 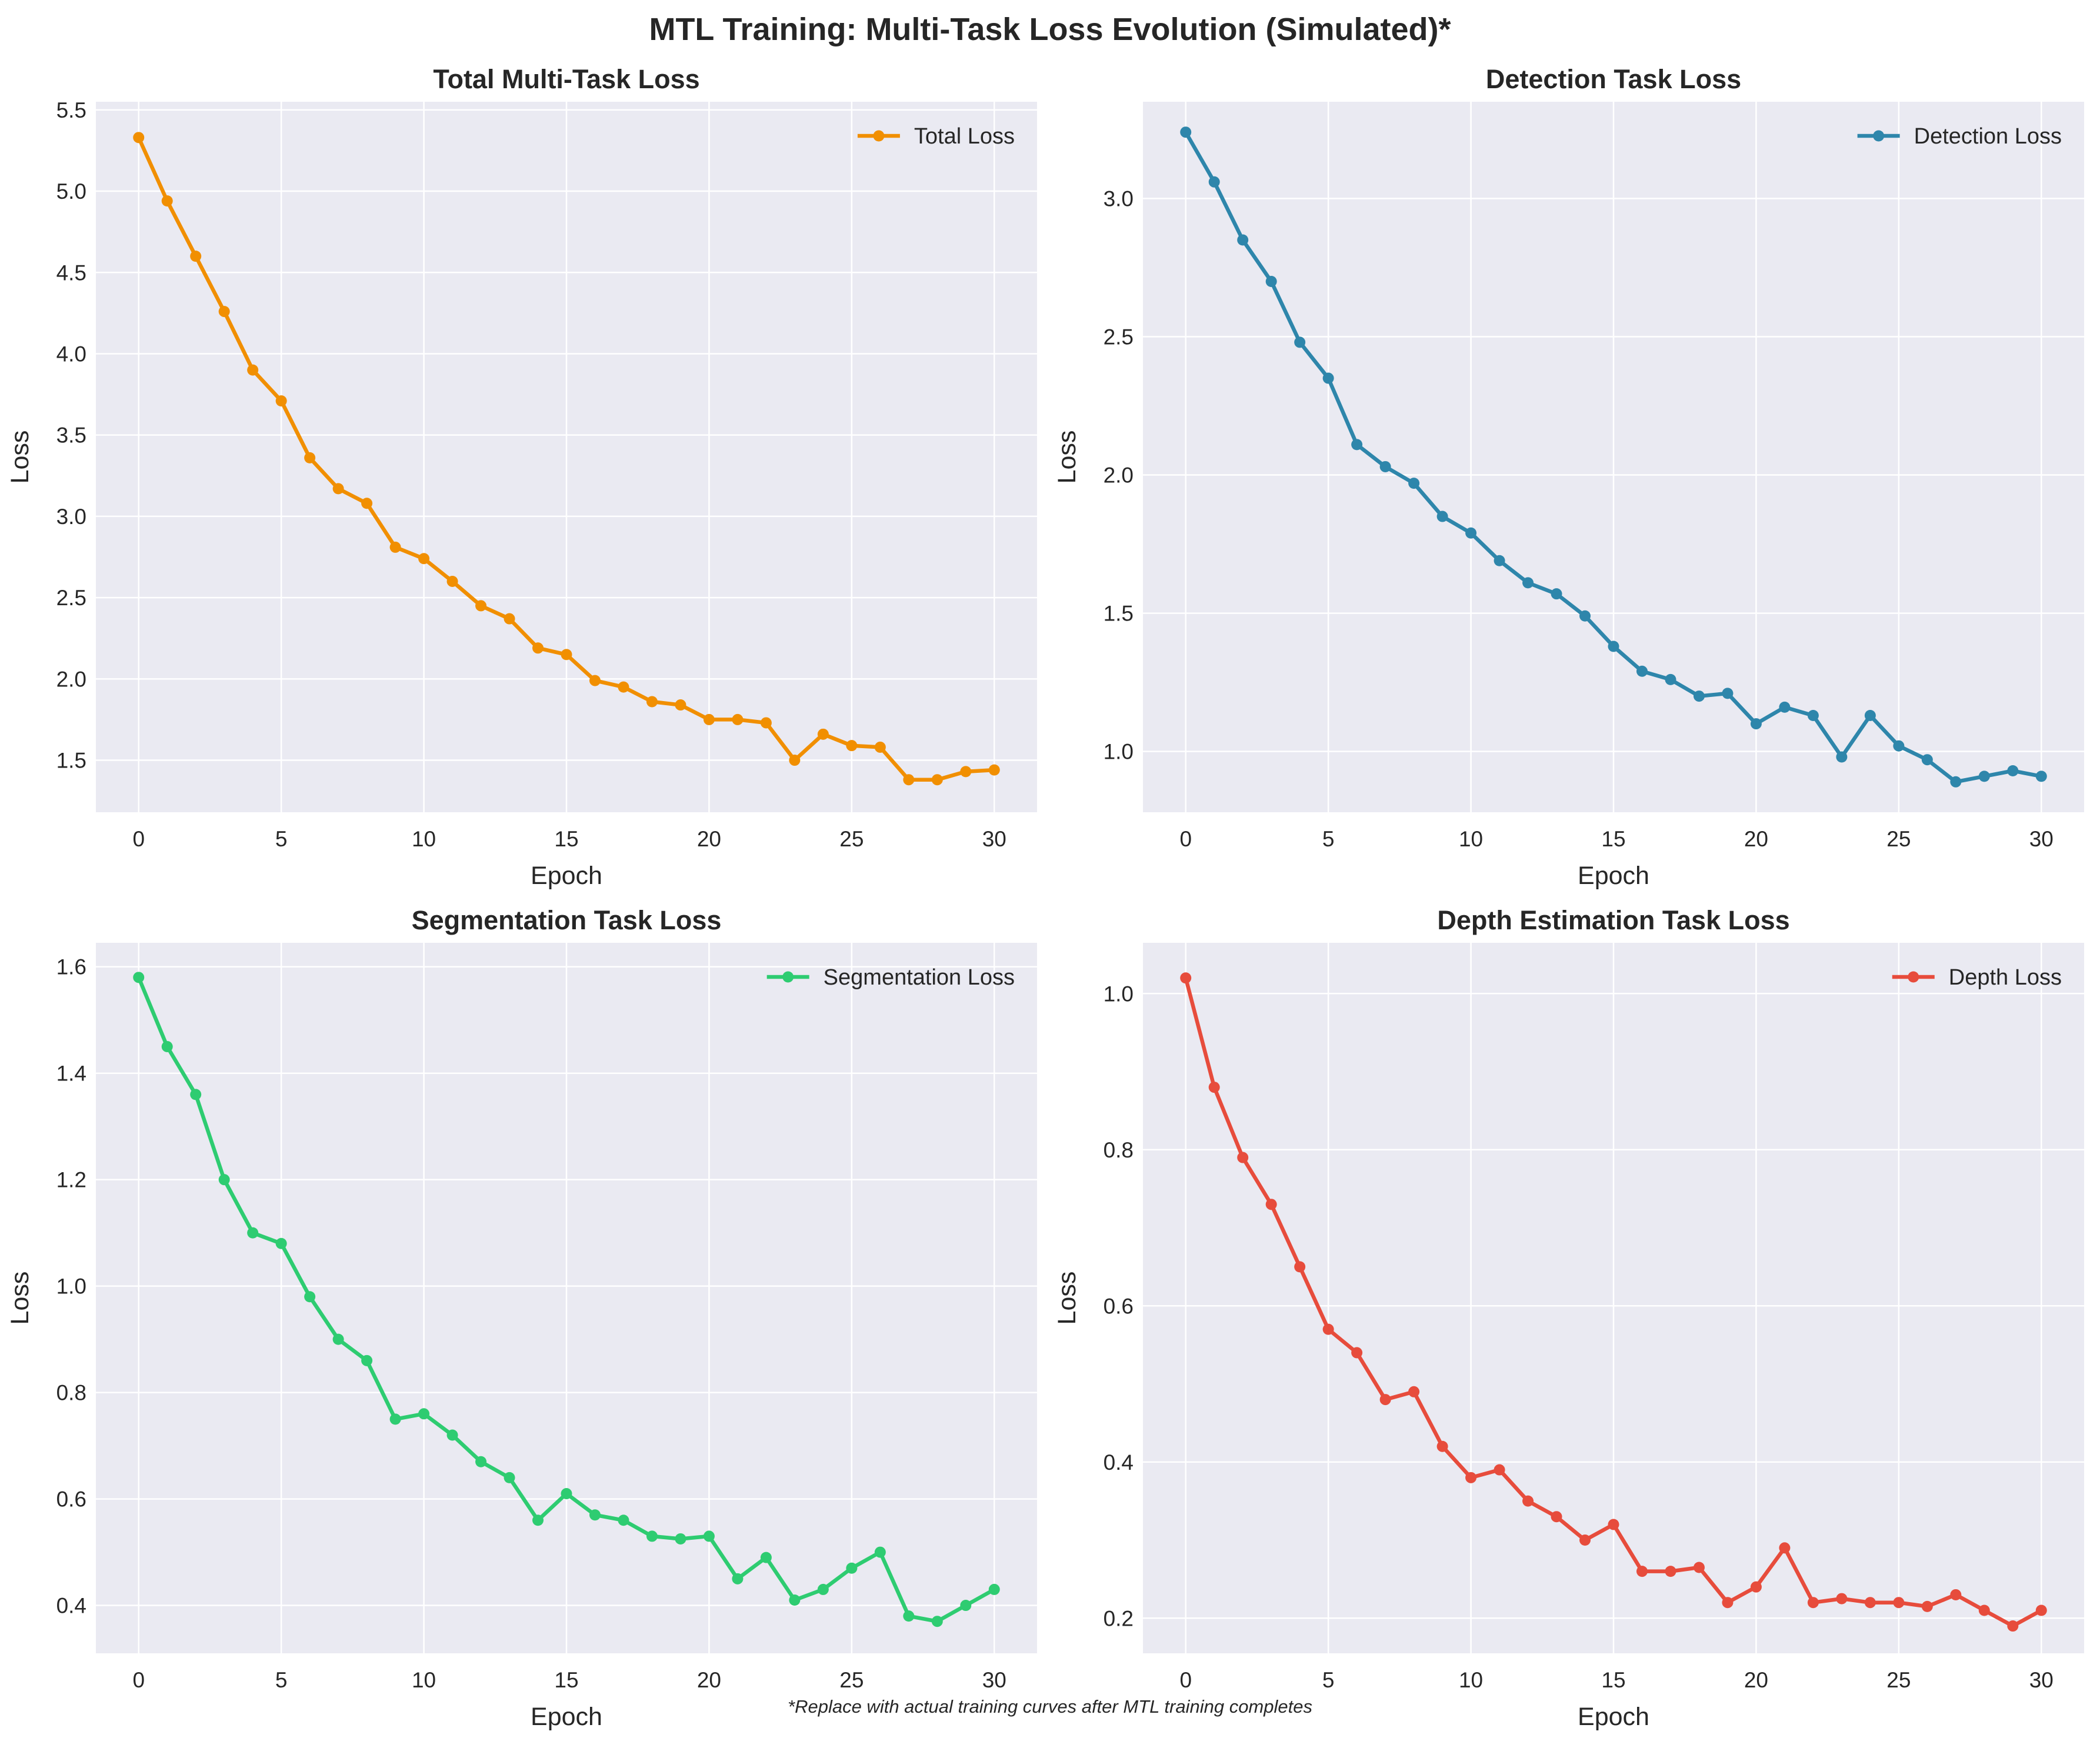 What do you see at coordinates (71, 191) in the screenshot?
I see `y-tick-label: 5.0` at bounding box center [71, 191].